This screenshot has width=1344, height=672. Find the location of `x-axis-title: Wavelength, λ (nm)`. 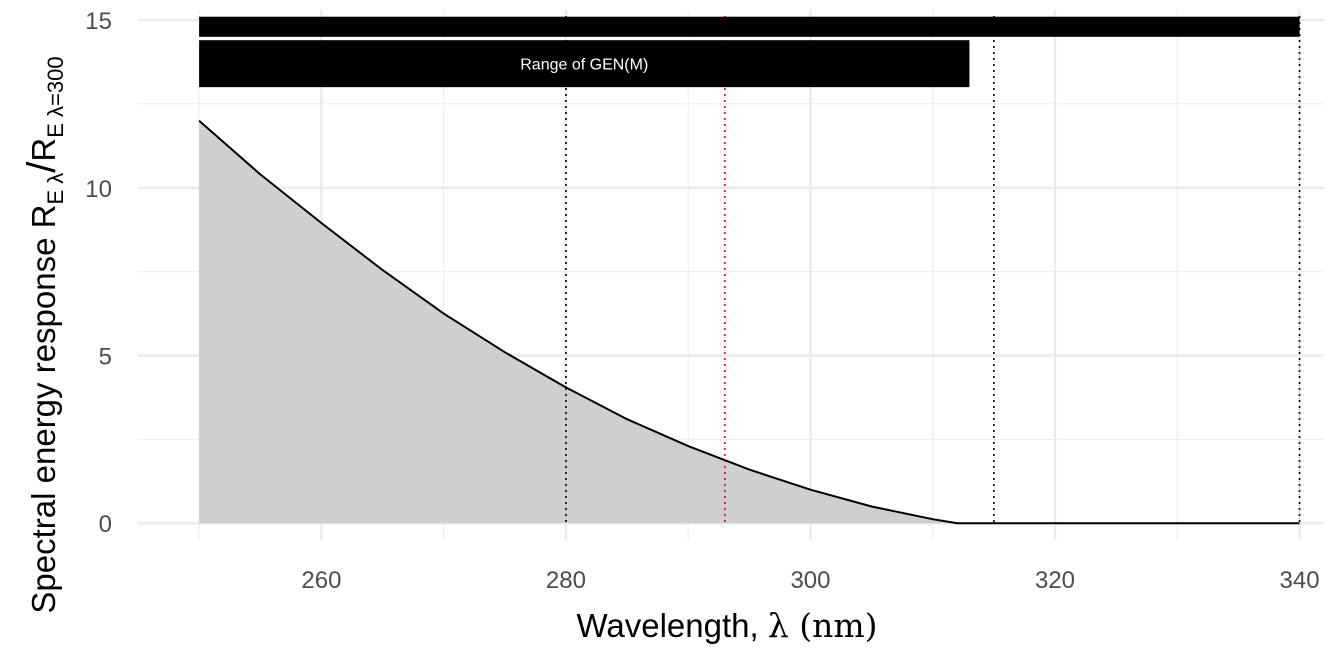

x-axis-title: Wavelength, λ (nm) is located at coordinates (726, 625).